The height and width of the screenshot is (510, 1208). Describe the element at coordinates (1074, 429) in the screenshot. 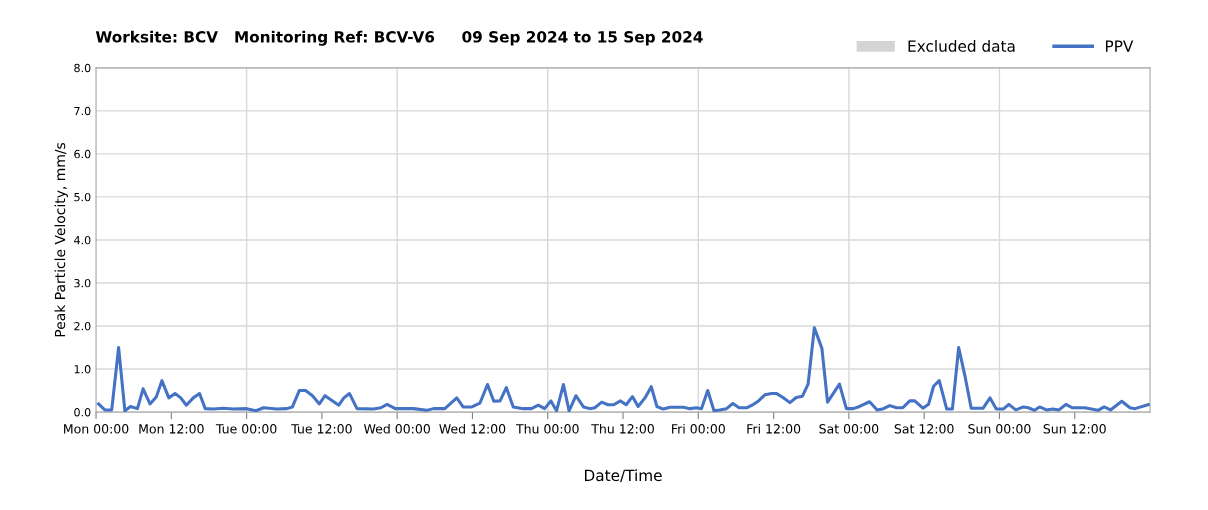

I see `x-tick-label: Sun 12:00` at that location.